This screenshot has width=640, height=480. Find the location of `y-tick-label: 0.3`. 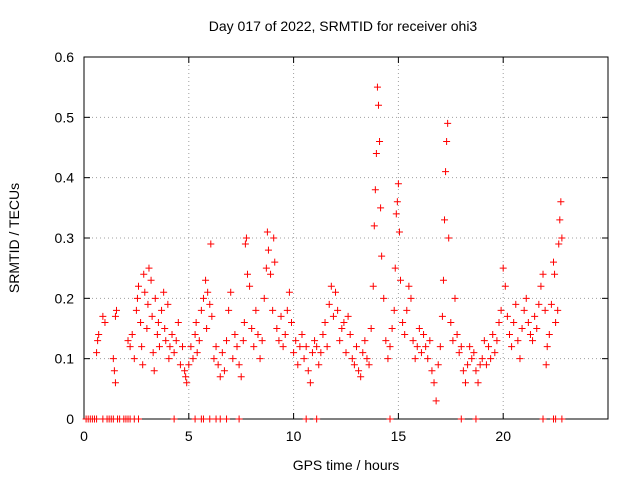

y-tick-label: 0.3 is located at coordinates (65, 238).